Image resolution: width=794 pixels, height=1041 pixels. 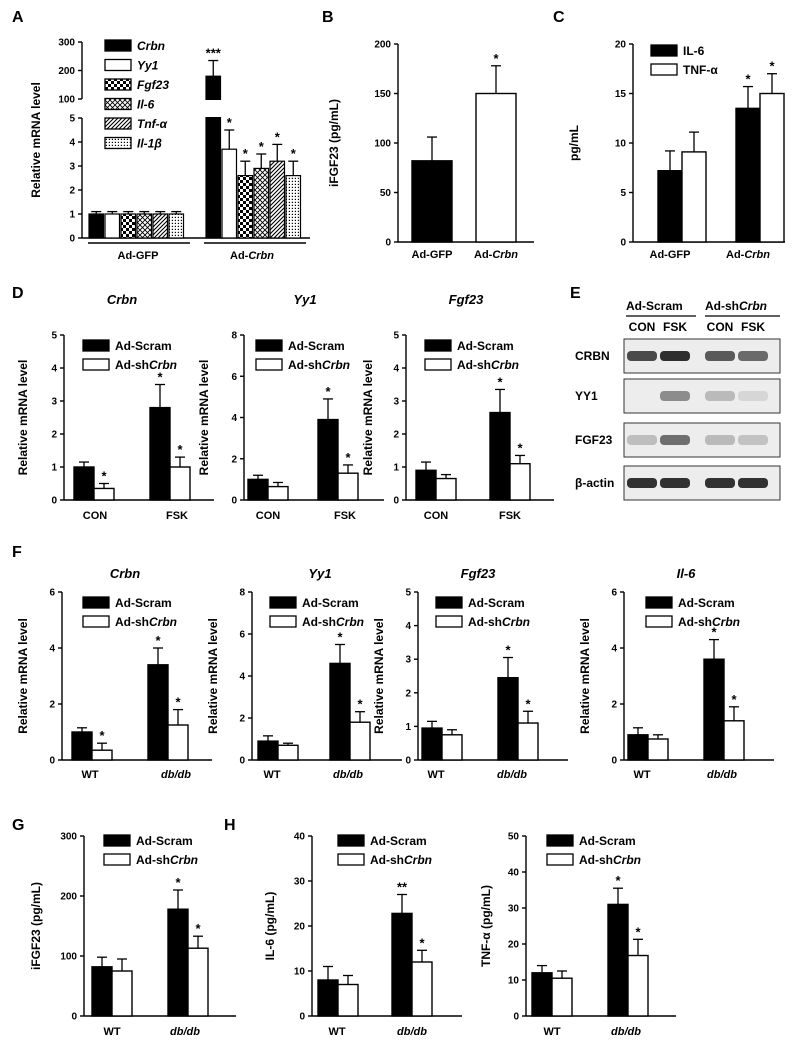 What do you see at coordinates (345, 516) in the screenshot?
I see `x-tick-label: FSK` at bounding box center [345, 516].